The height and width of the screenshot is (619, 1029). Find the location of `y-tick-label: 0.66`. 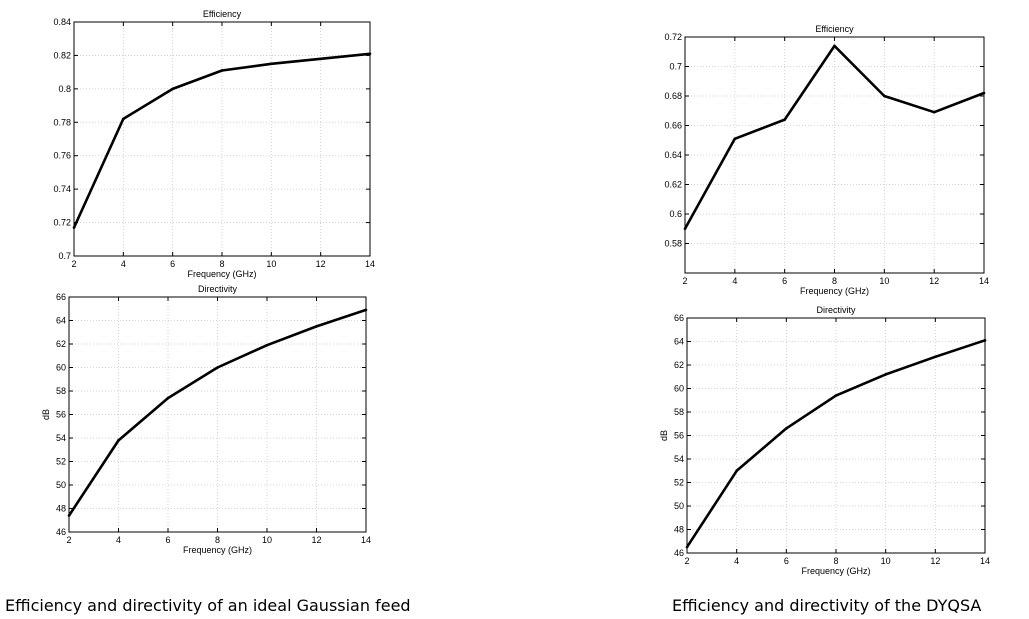

y-tick-label: 0.66 is located at coordinates (673, 126).